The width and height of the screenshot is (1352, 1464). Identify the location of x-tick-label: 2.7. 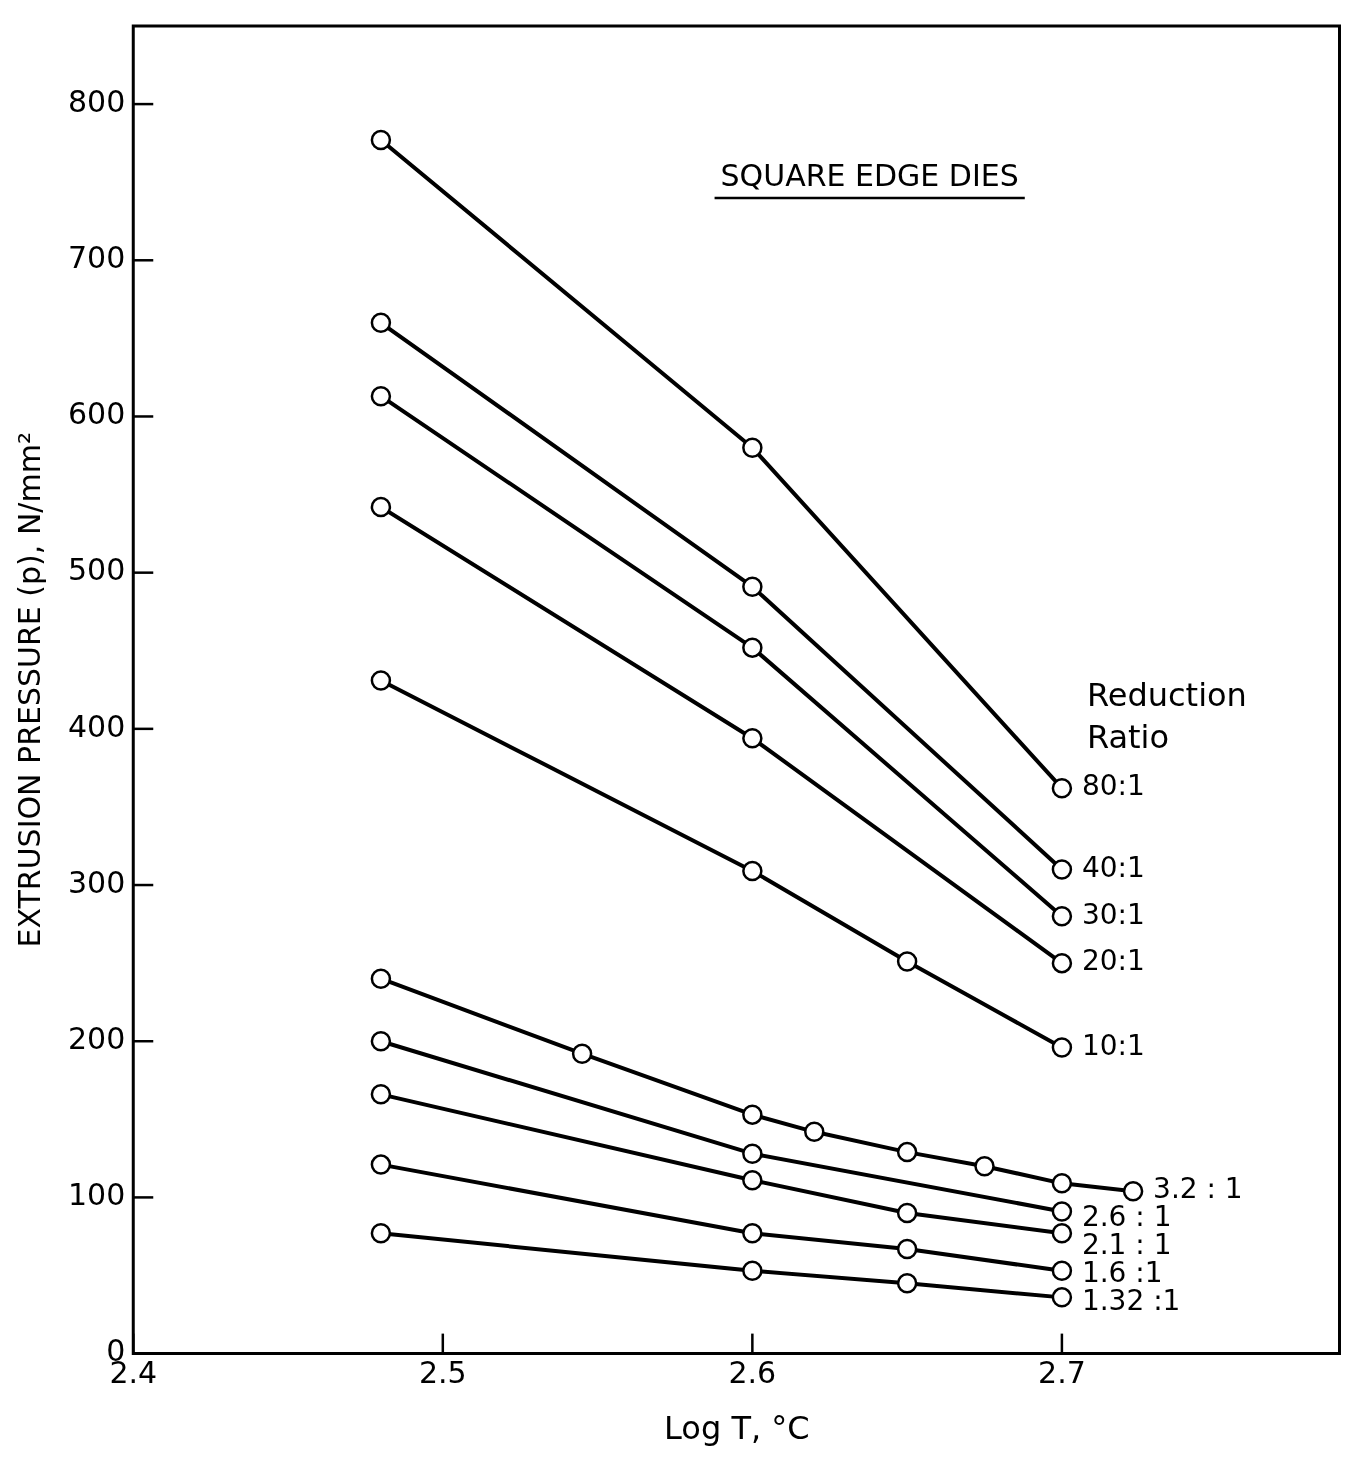
(1062, 1373).